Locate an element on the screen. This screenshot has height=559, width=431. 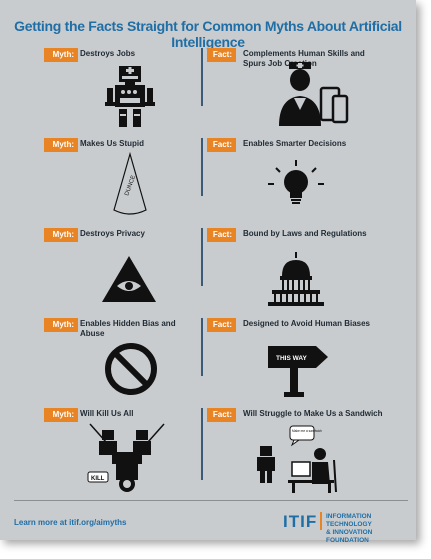
capitol-building-icon is located at coordinates (296, 279).